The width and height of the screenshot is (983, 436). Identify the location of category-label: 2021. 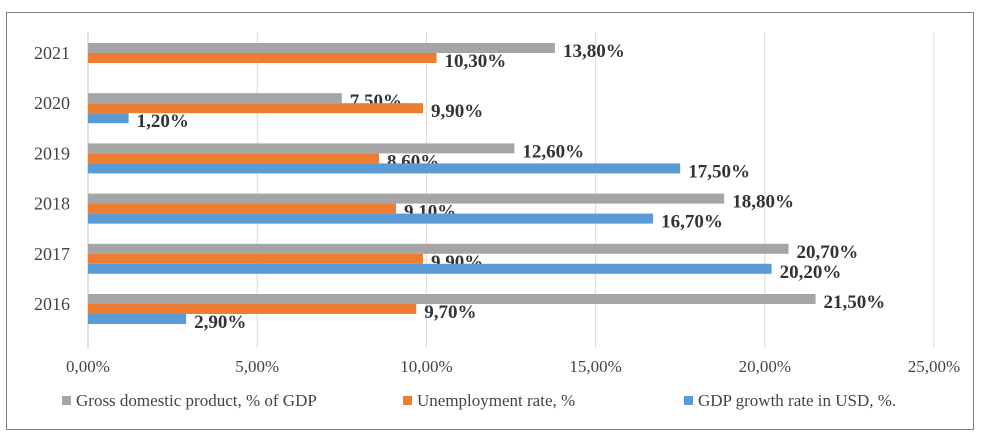
(52, 53).